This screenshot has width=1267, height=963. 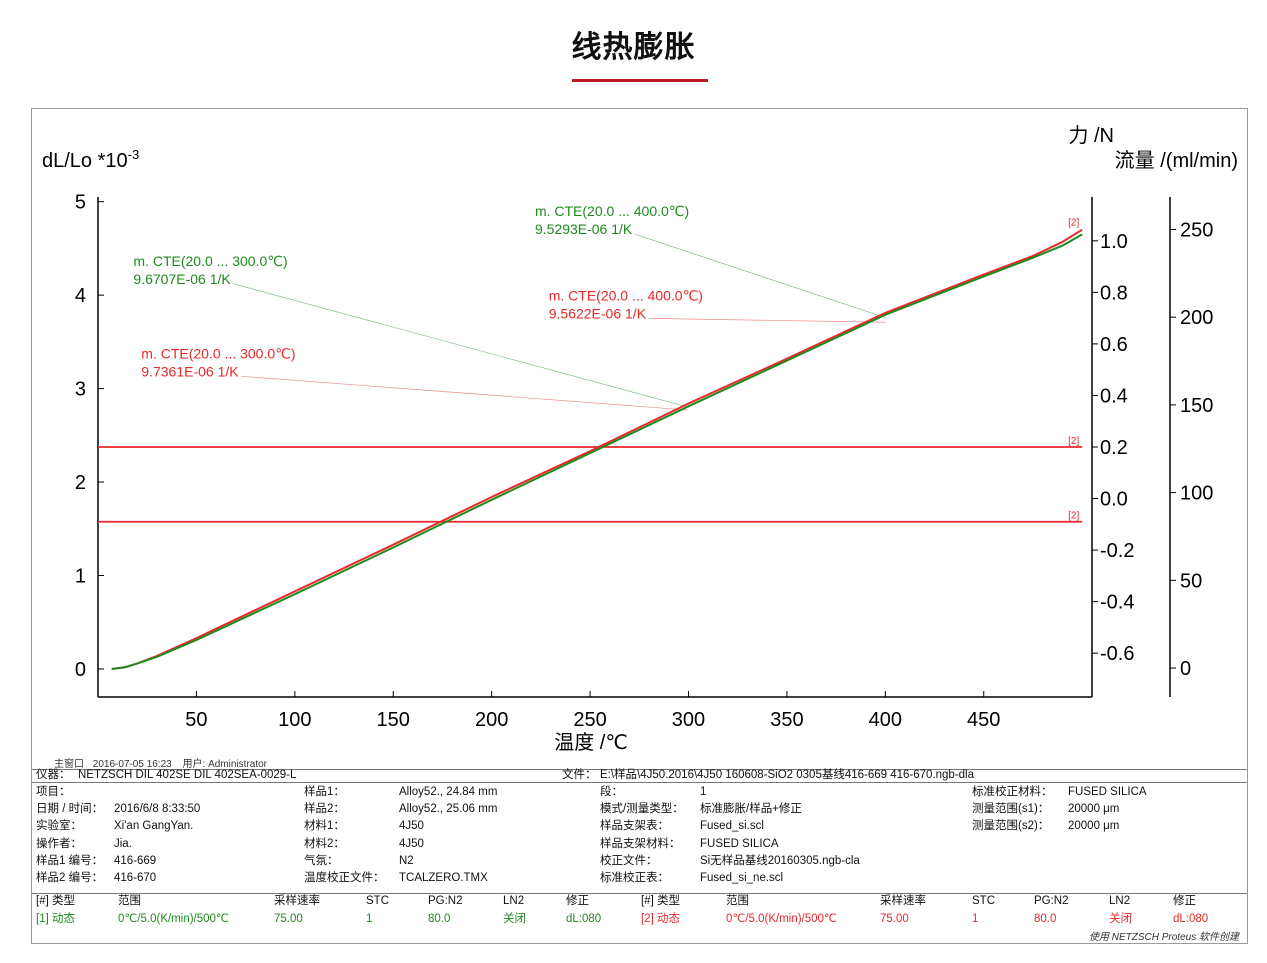 What do you see at coordinates (406, 860) in the screenshot?
I see `info-value: N2` at bounding box center [406, 860].